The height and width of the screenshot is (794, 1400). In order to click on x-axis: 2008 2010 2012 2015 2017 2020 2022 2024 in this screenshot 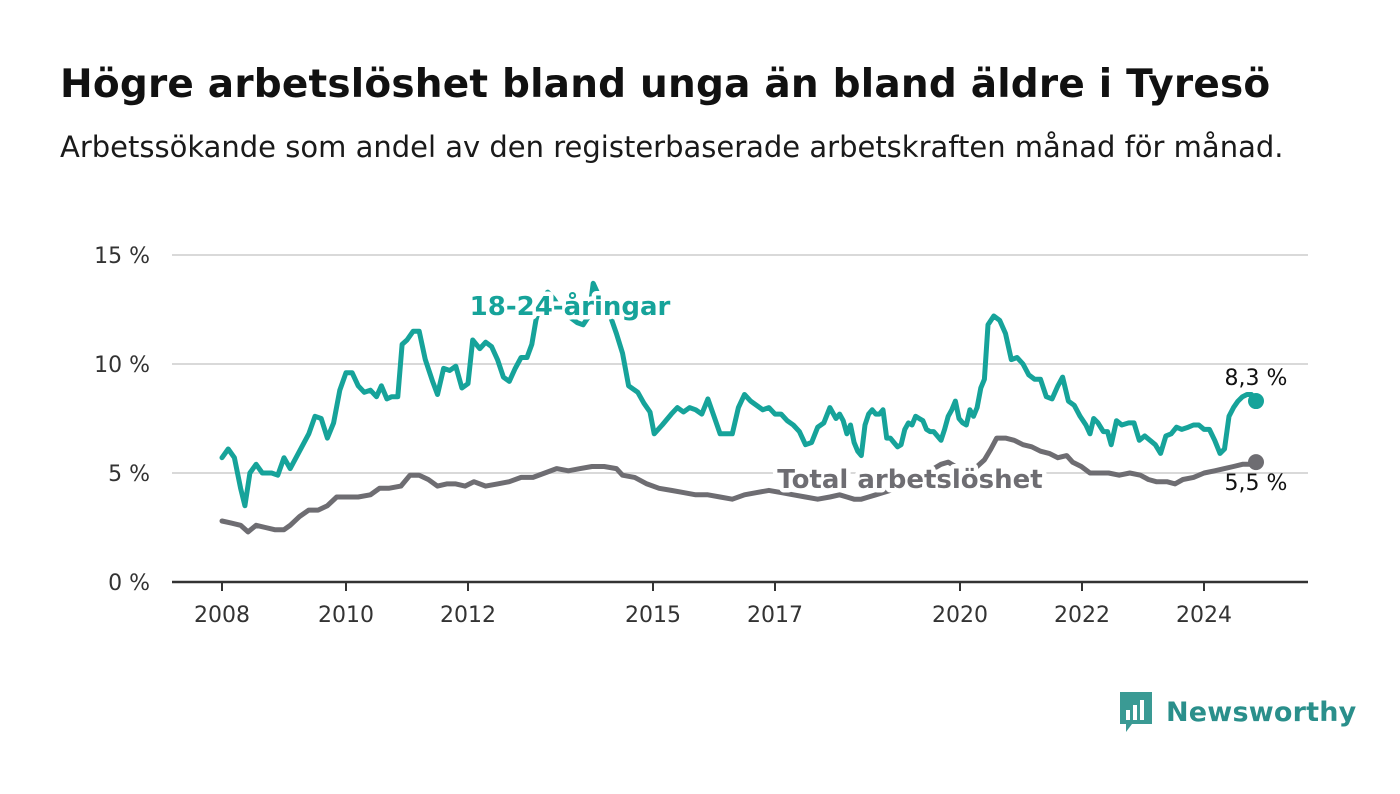, I will do `click(740, 604)`.